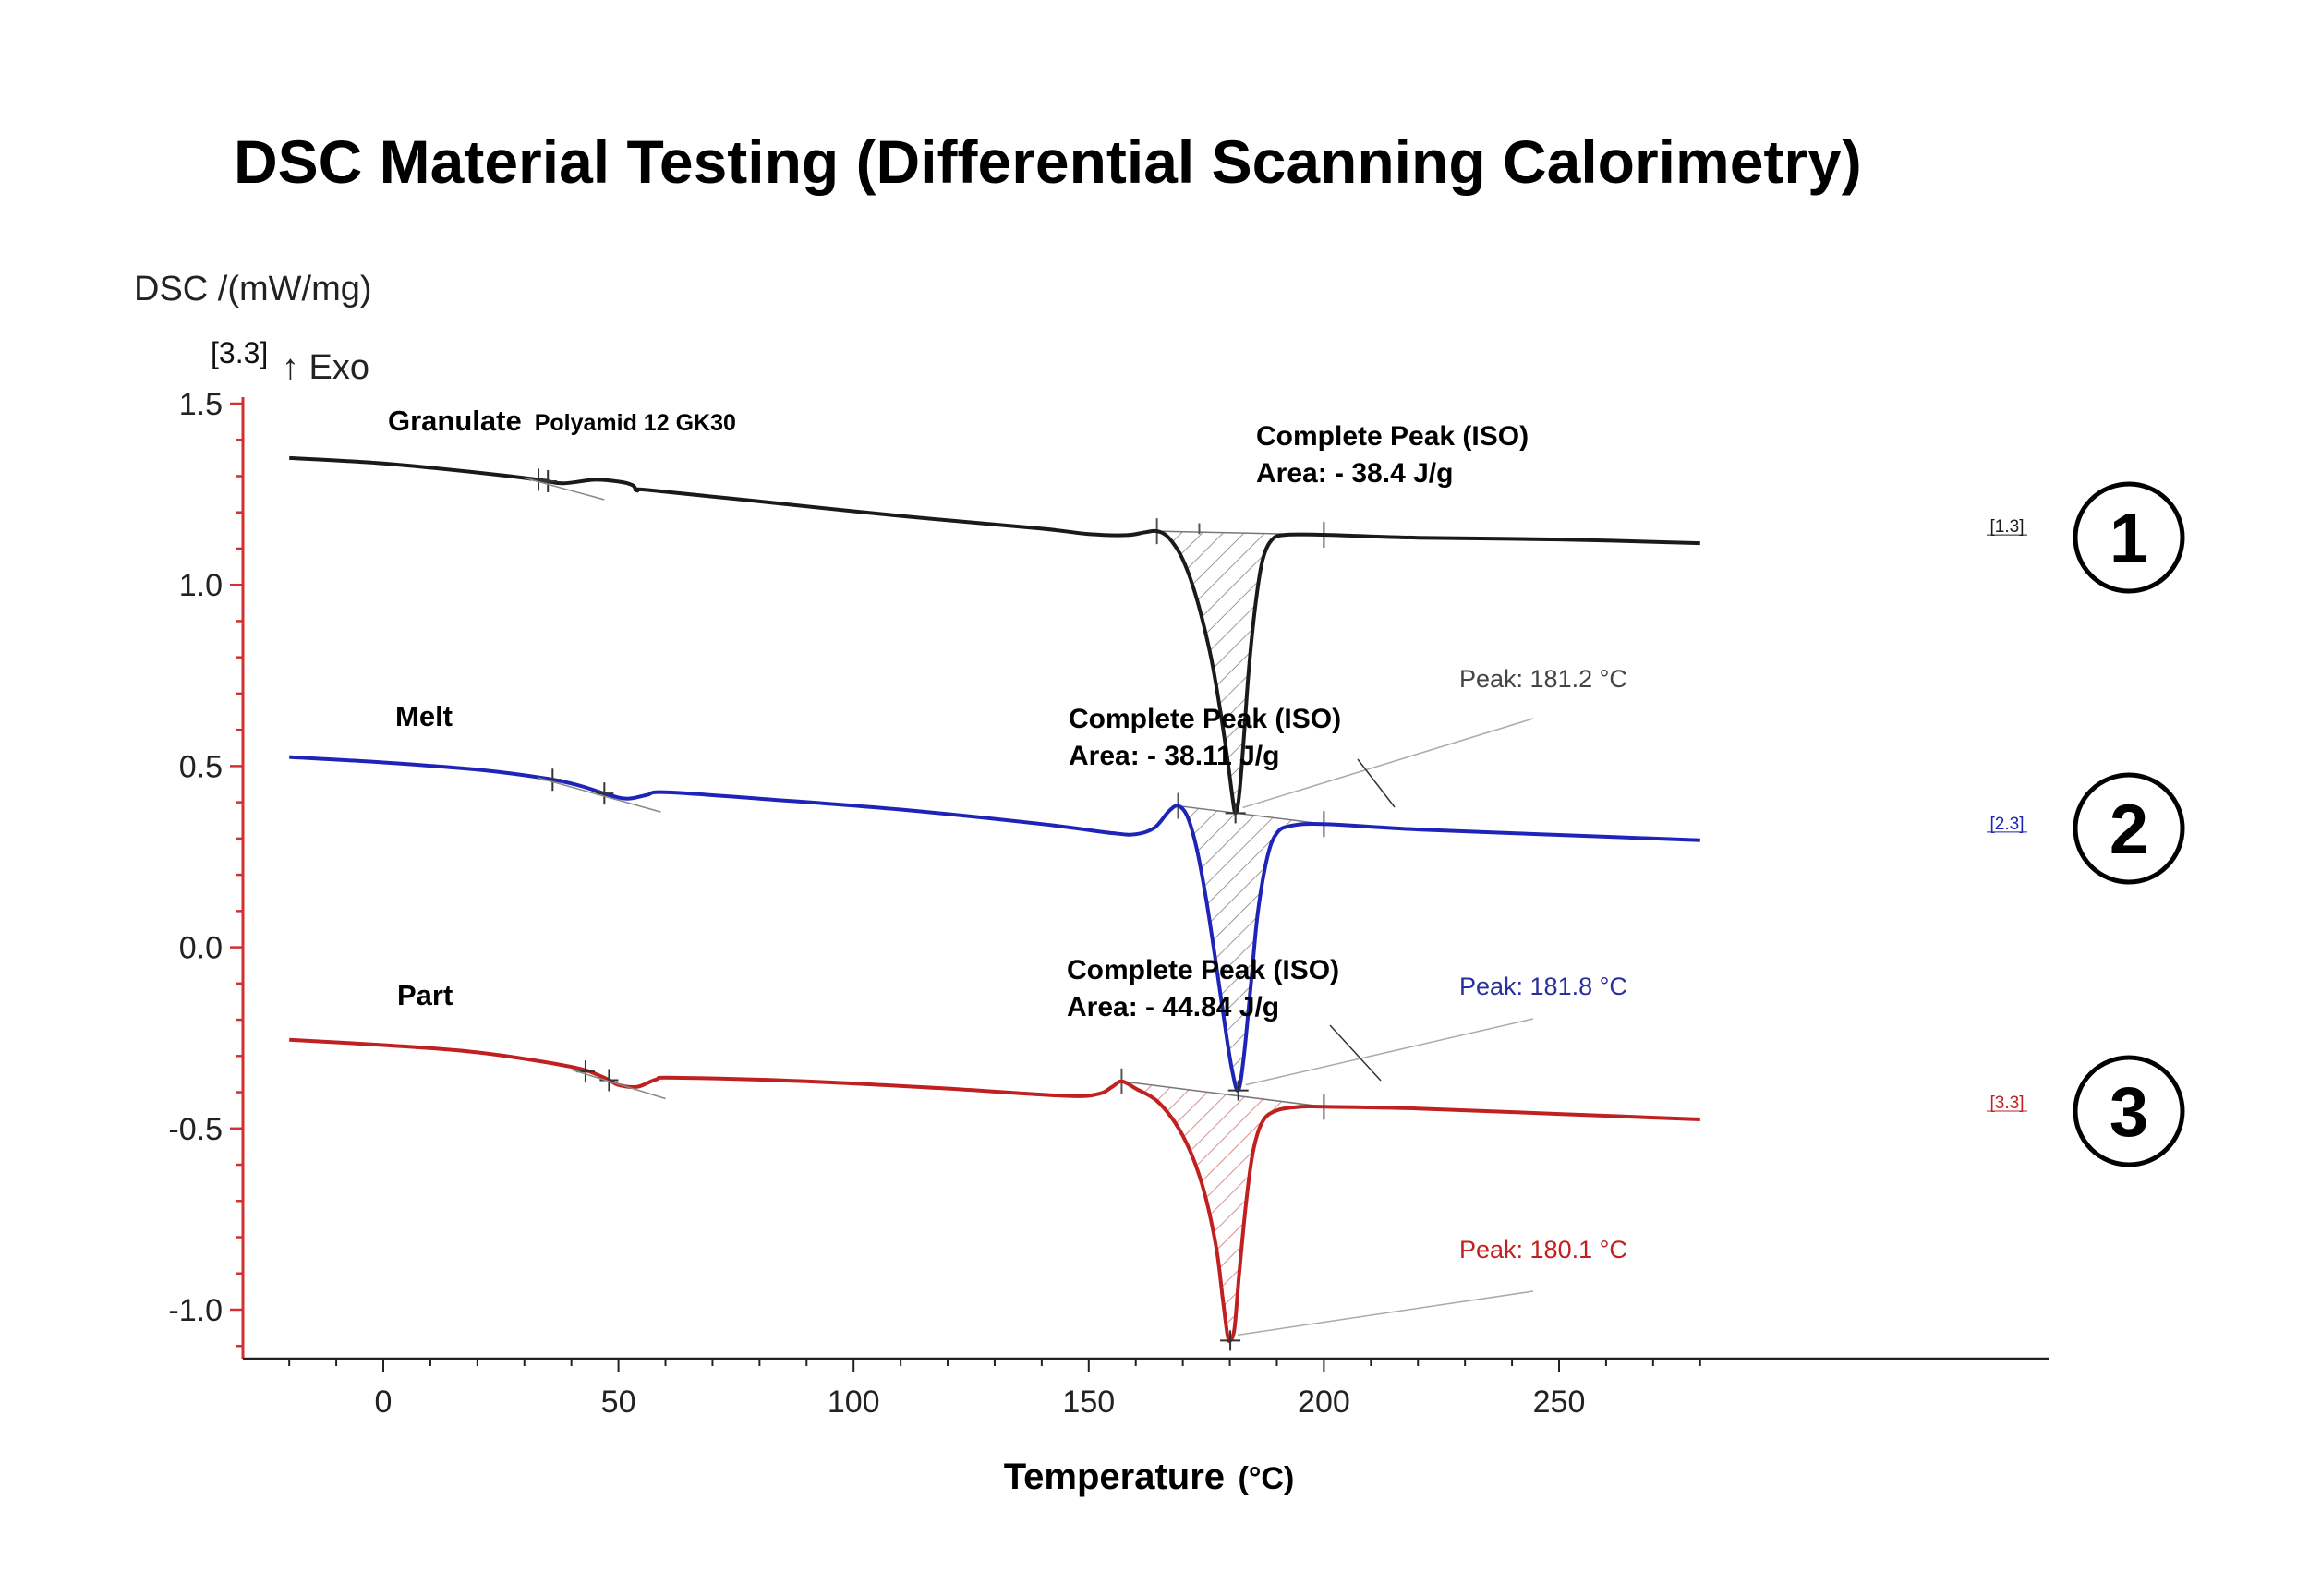 The image size is (2309, 1596). I want to click on series-name-text: Granulate, so click(455, 421).